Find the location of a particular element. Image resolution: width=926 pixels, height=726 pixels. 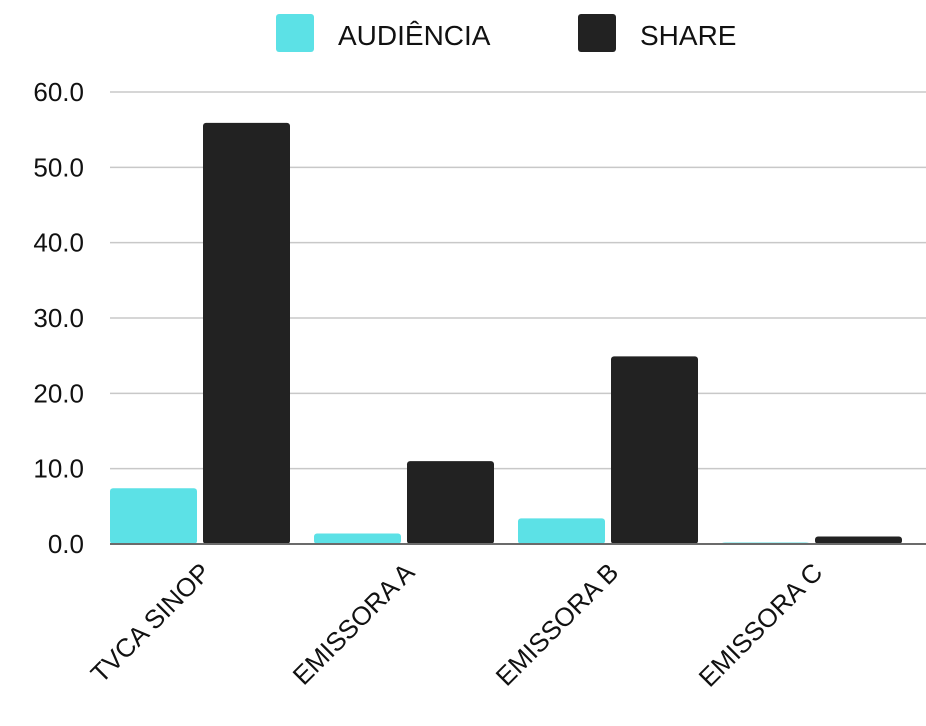

y-axis: 0.0 10.0 20.0 30.0 40.0 50.0 60.0 is located at coordinates (58, 318).